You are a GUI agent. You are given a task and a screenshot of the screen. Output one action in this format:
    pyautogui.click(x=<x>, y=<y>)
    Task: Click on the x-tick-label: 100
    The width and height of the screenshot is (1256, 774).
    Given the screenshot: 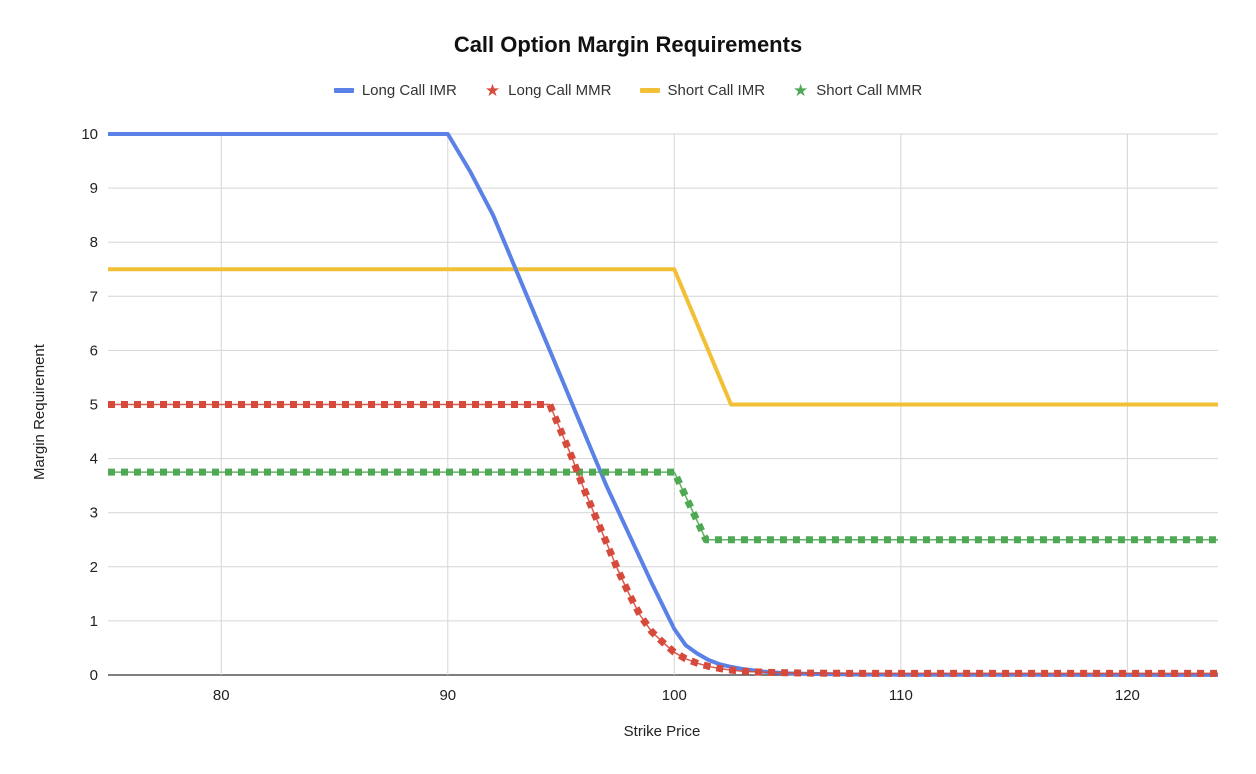 What is the action you would take?
    pyautogui.click(x=674, y=695)
    